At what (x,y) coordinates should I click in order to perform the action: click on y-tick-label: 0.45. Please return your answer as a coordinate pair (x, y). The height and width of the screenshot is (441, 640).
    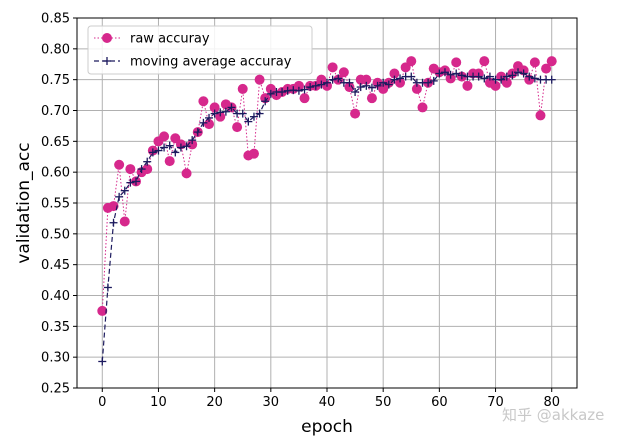
    Looking at the image, I should click on (55, 265).